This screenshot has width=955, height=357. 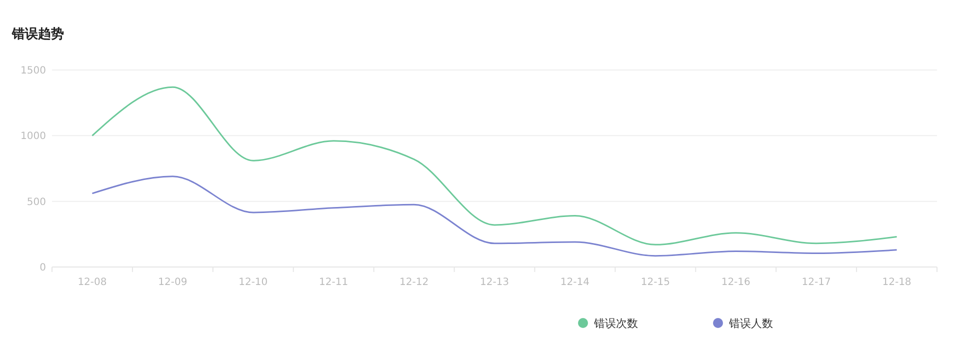 I want to click on y-tick-label: 1000, so click(x=33, y=136).